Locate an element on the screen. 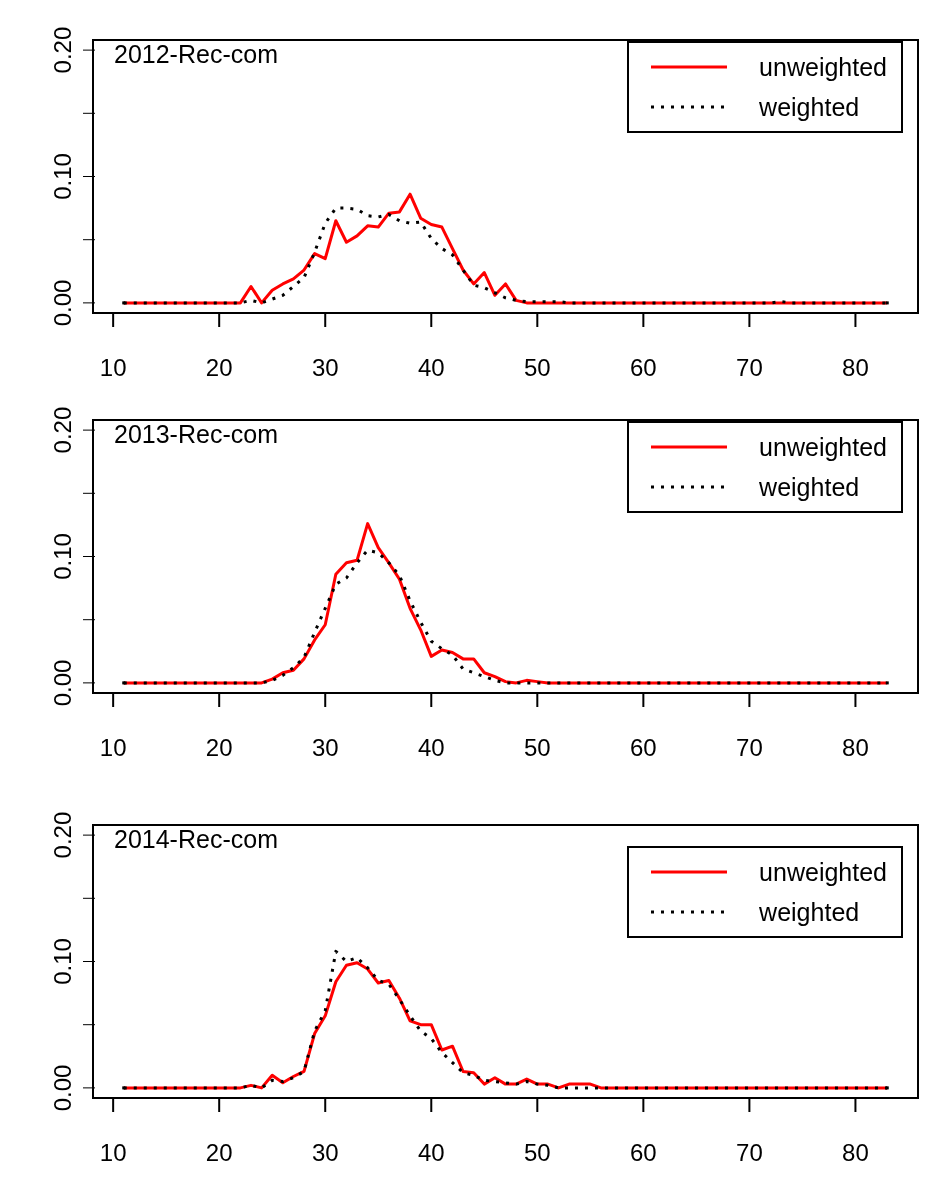  chart-title: 2014-Rec-com is located at coordinates (196, 839).